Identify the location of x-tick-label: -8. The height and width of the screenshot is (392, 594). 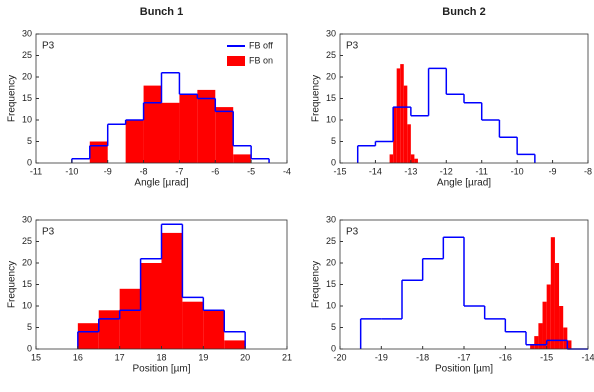
(588, 171).